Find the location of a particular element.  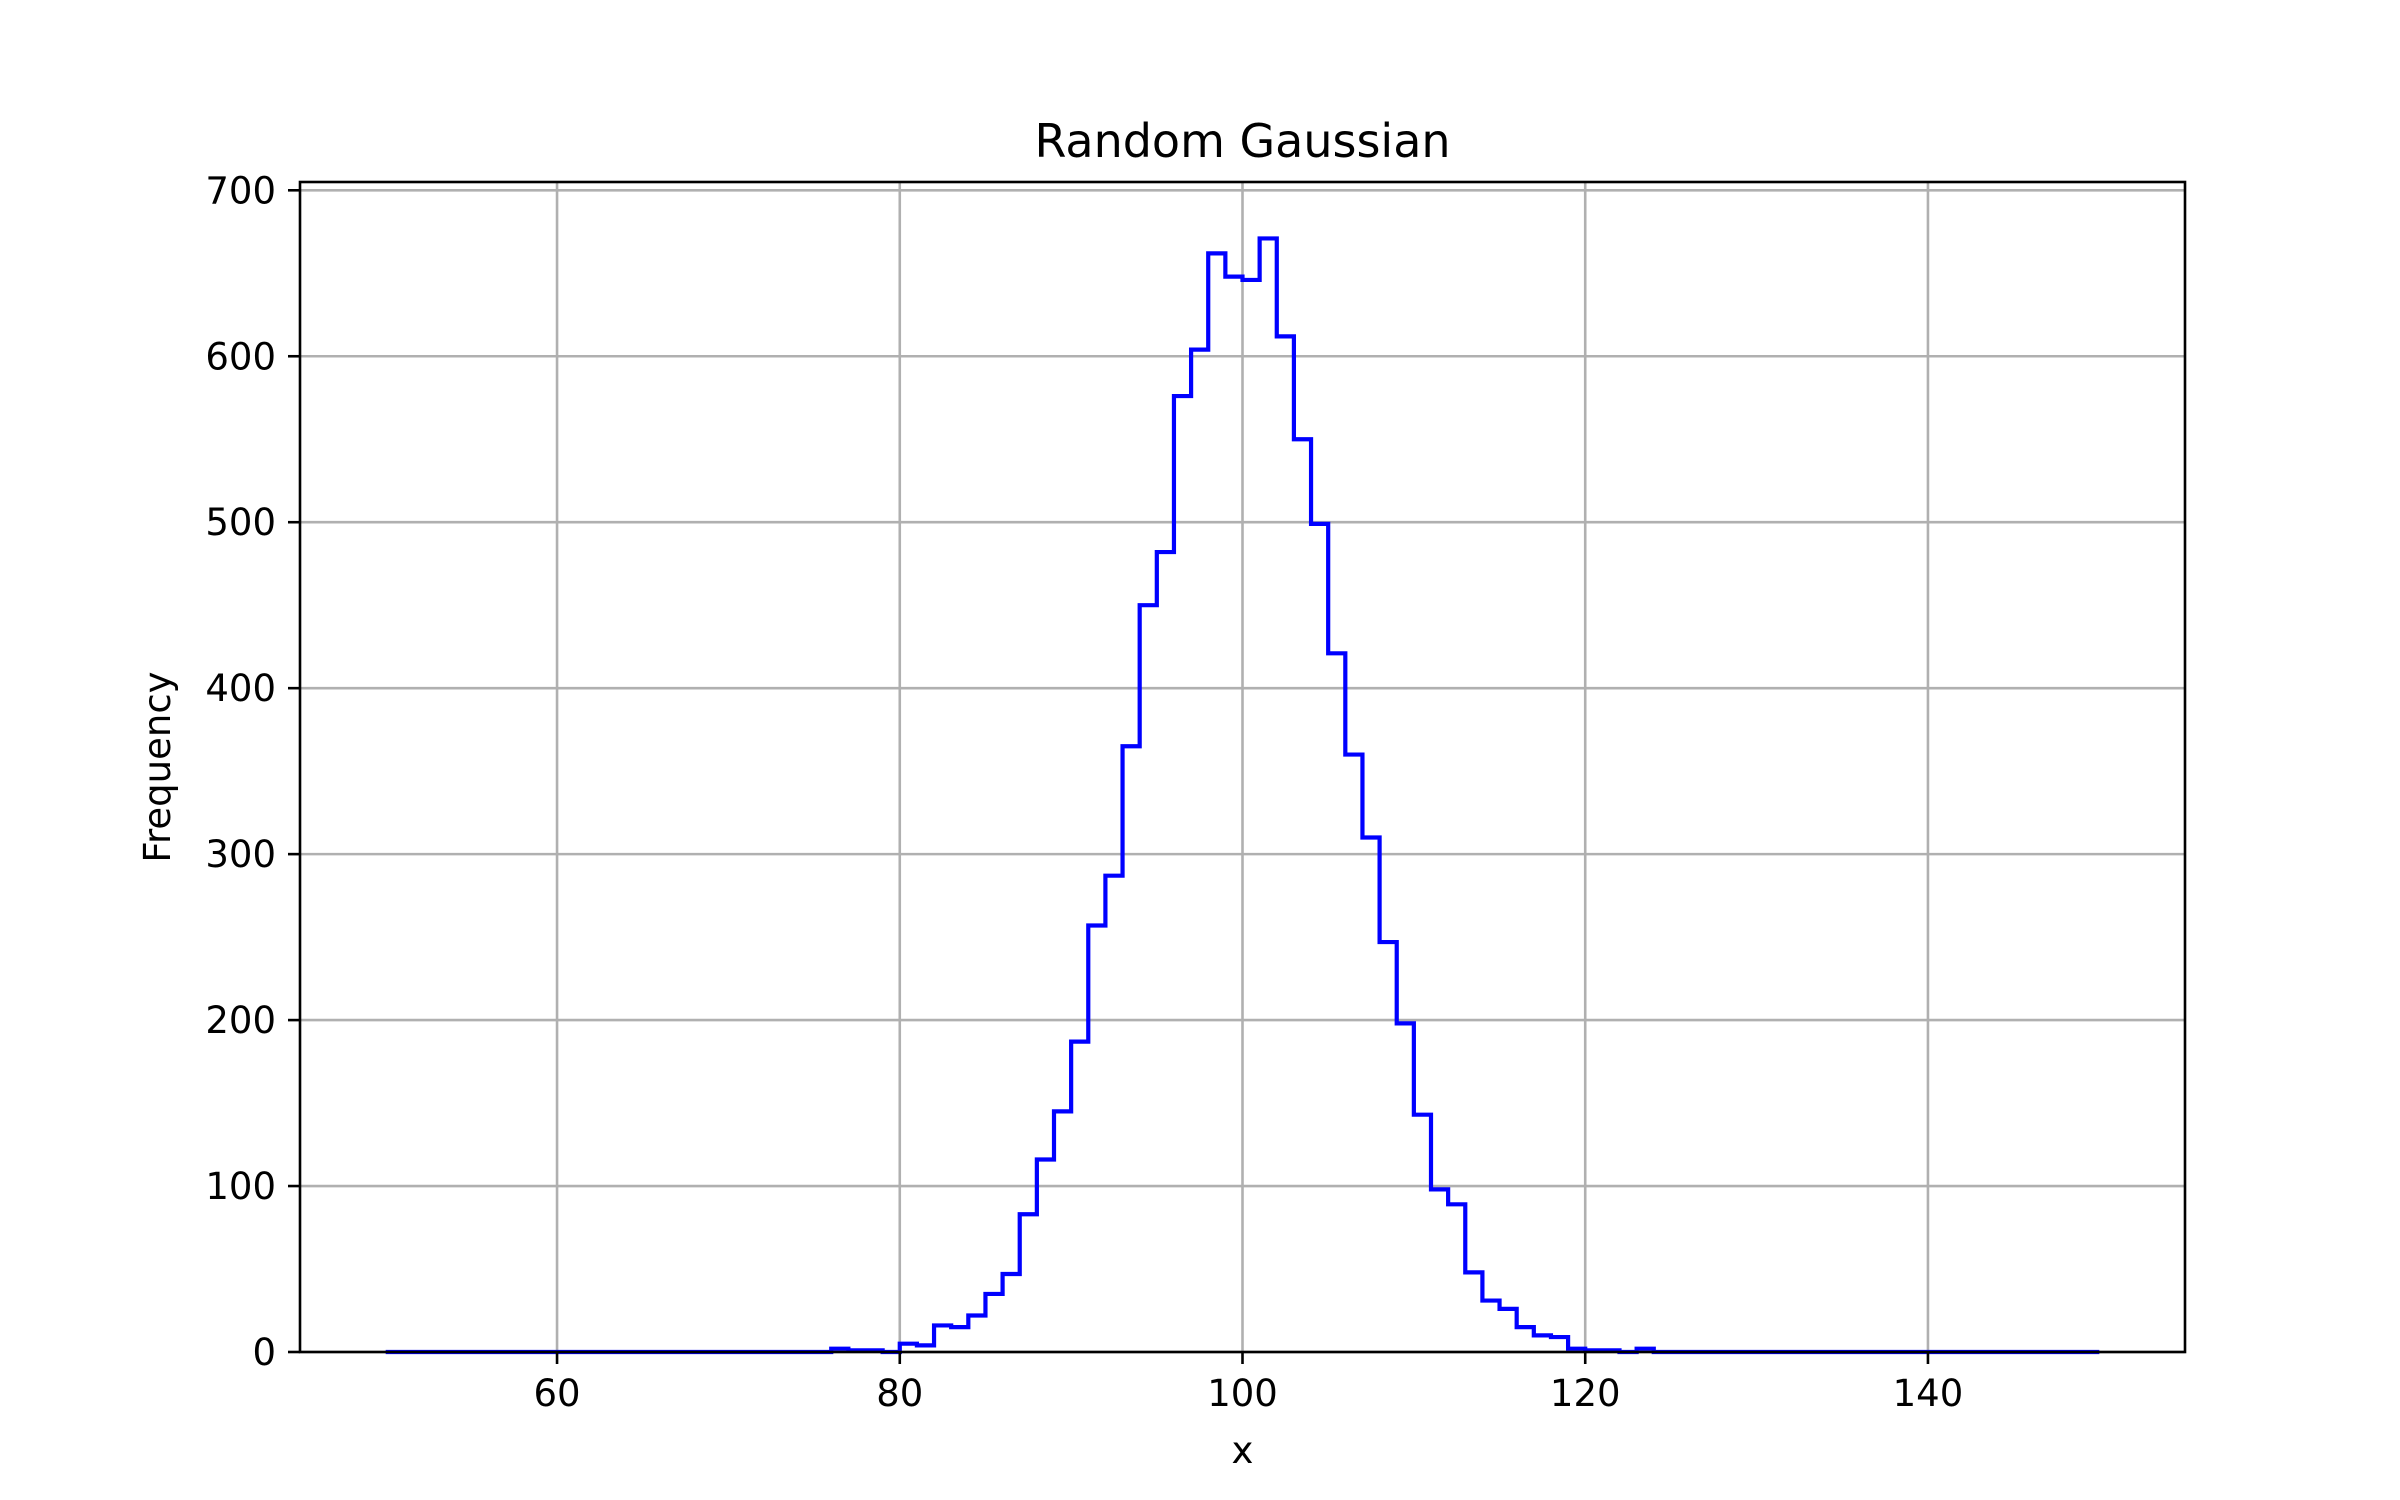

y-tick-label: 300 is located at coordinates (240, 854).